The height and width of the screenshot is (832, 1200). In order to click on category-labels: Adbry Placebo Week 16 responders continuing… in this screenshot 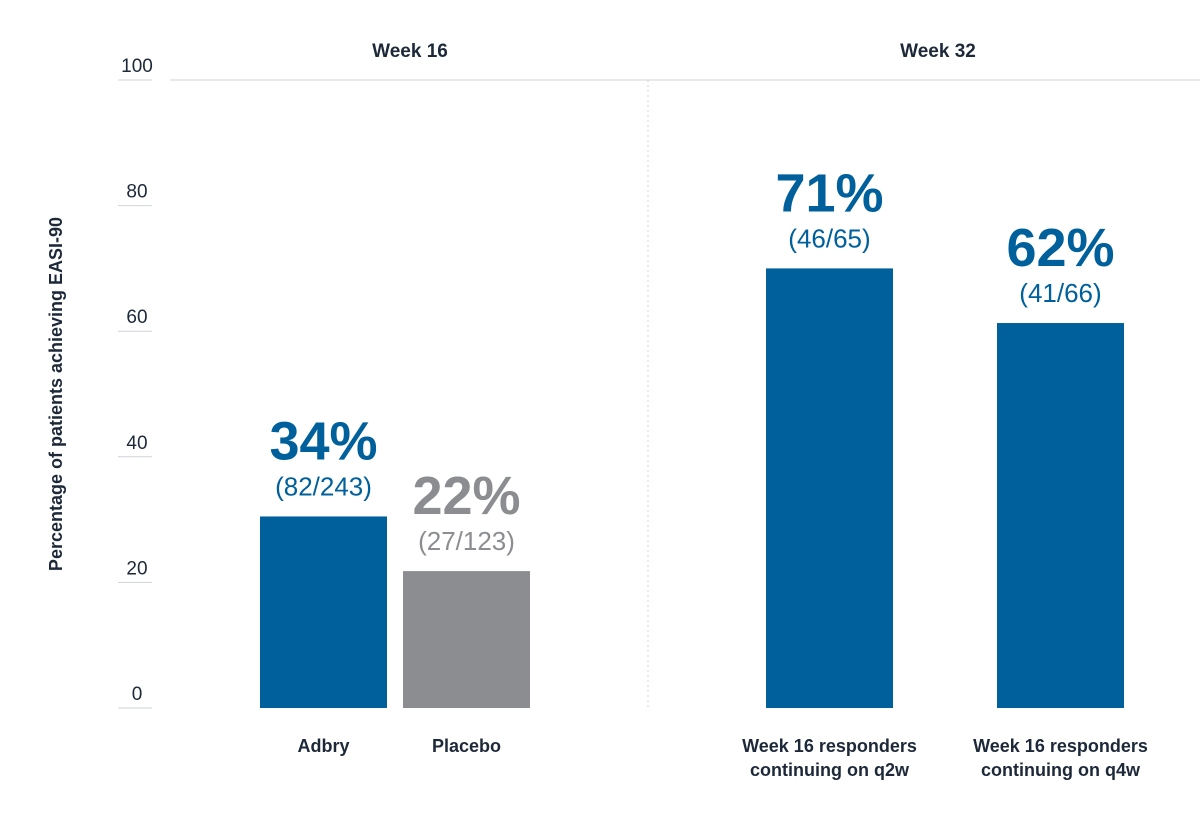, I will do `click(722, 758)`.